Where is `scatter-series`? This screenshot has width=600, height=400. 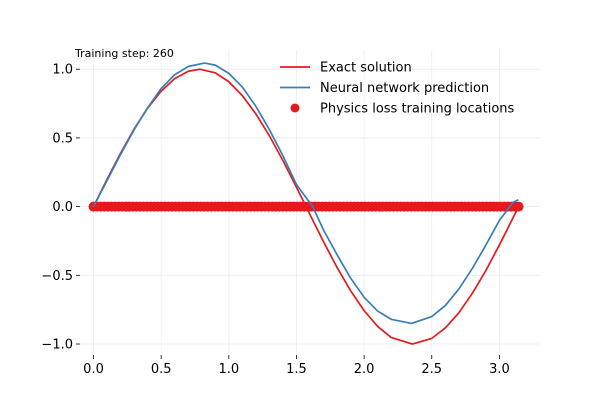
scatter-series is located at coordinates (306, 206).